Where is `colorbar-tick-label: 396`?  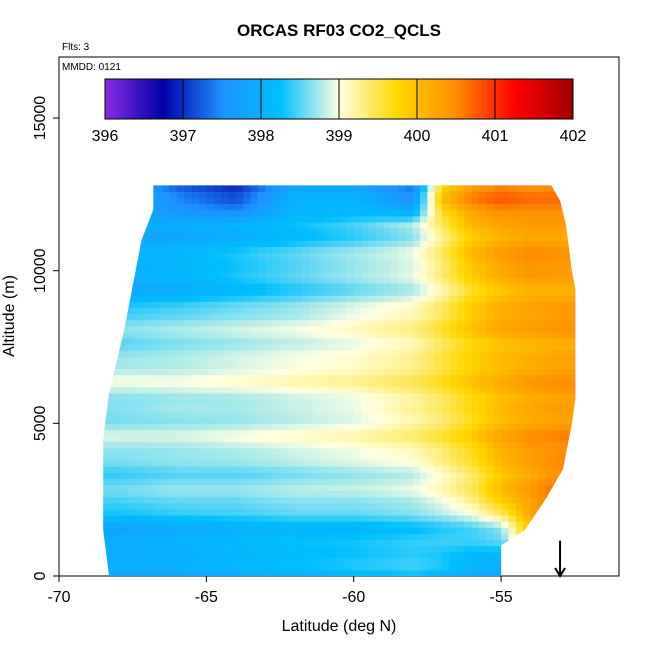 colorbar-tick-label: 396 is located at coordinates (105, 136).